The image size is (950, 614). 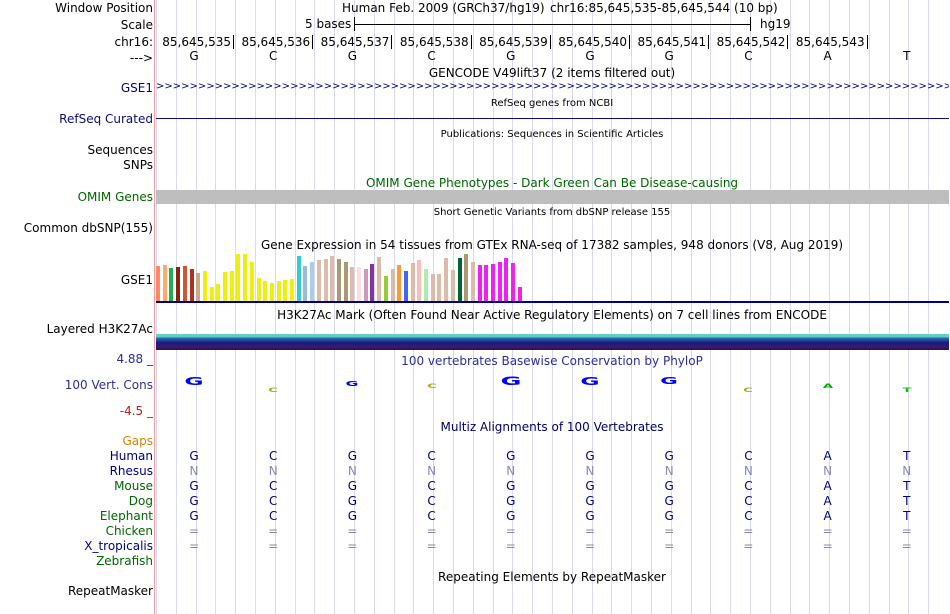 I want to click on dbsnp-track-label: Common dbSNP(155), so click(x=88, y=228).